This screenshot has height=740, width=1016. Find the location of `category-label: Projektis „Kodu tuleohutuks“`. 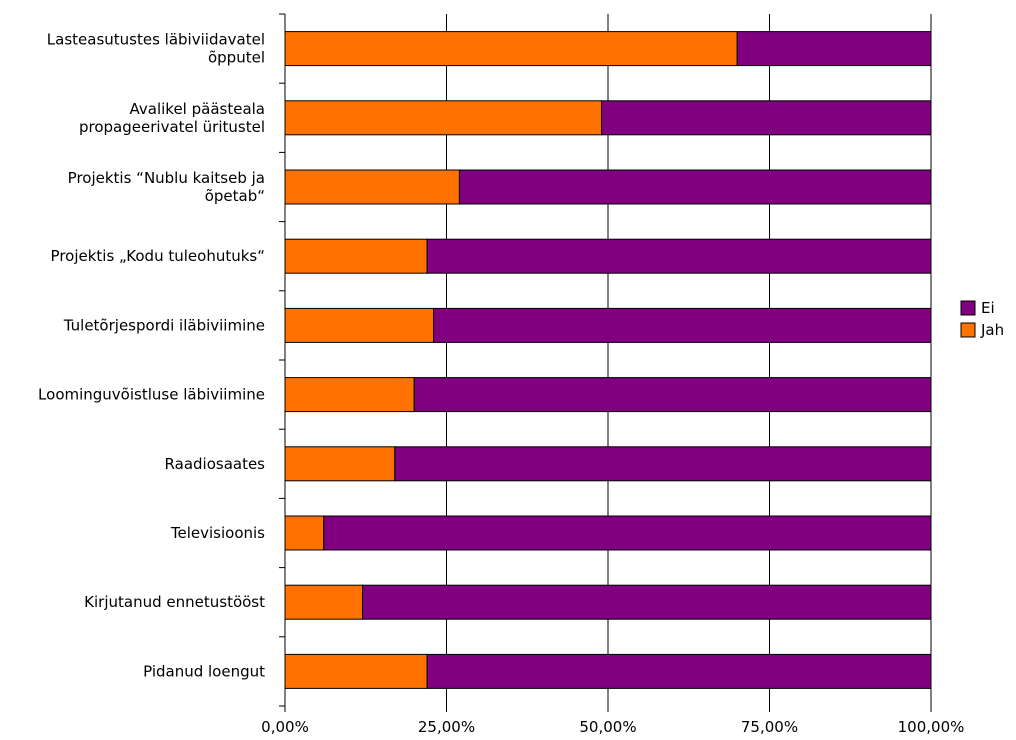

category-label: Projektis „Kodu tuleohutuks“ is located at coordinates (158, 256).